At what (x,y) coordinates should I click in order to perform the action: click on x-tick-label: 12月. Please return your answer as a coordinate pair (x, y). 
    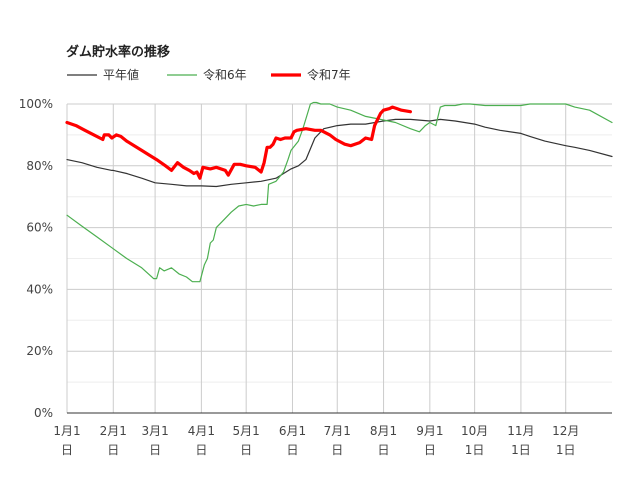
    Looking at the image, I should click on (565, 431).